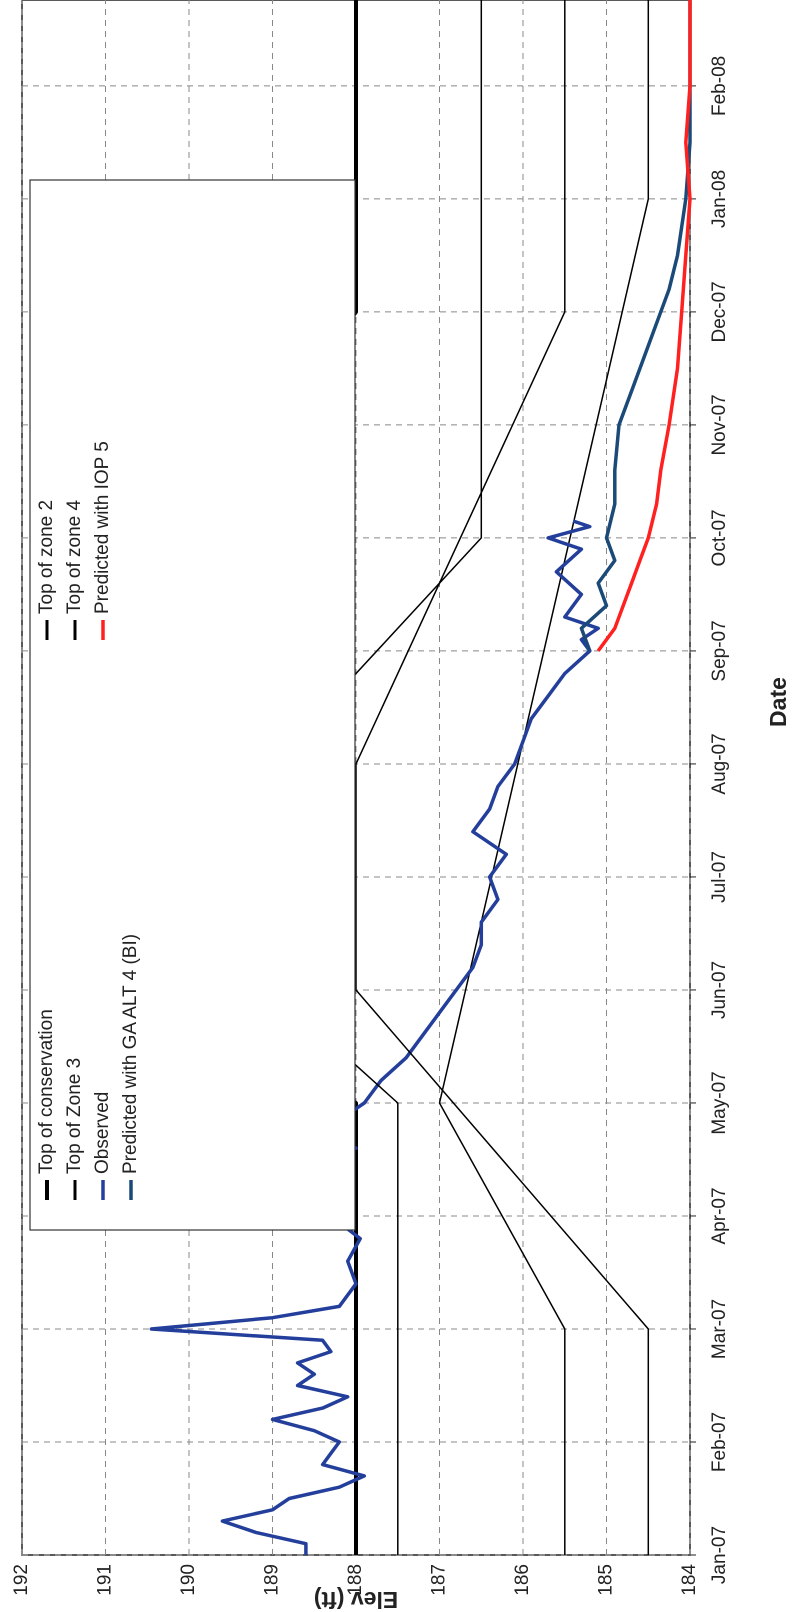 The height and width of the screenshot is (1612, 811). What do you see at coordinates (130, 1054) in the screenshot?
I see `legend-label: Predicted with GA ALT 4 (BI)` at bounding box center [130, 1054].